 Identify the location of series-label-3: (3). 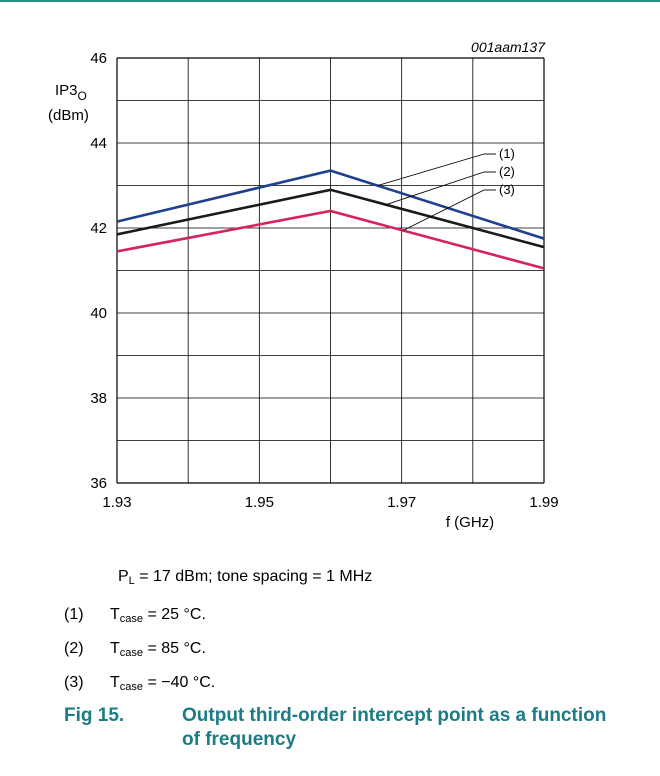
(507, 189).